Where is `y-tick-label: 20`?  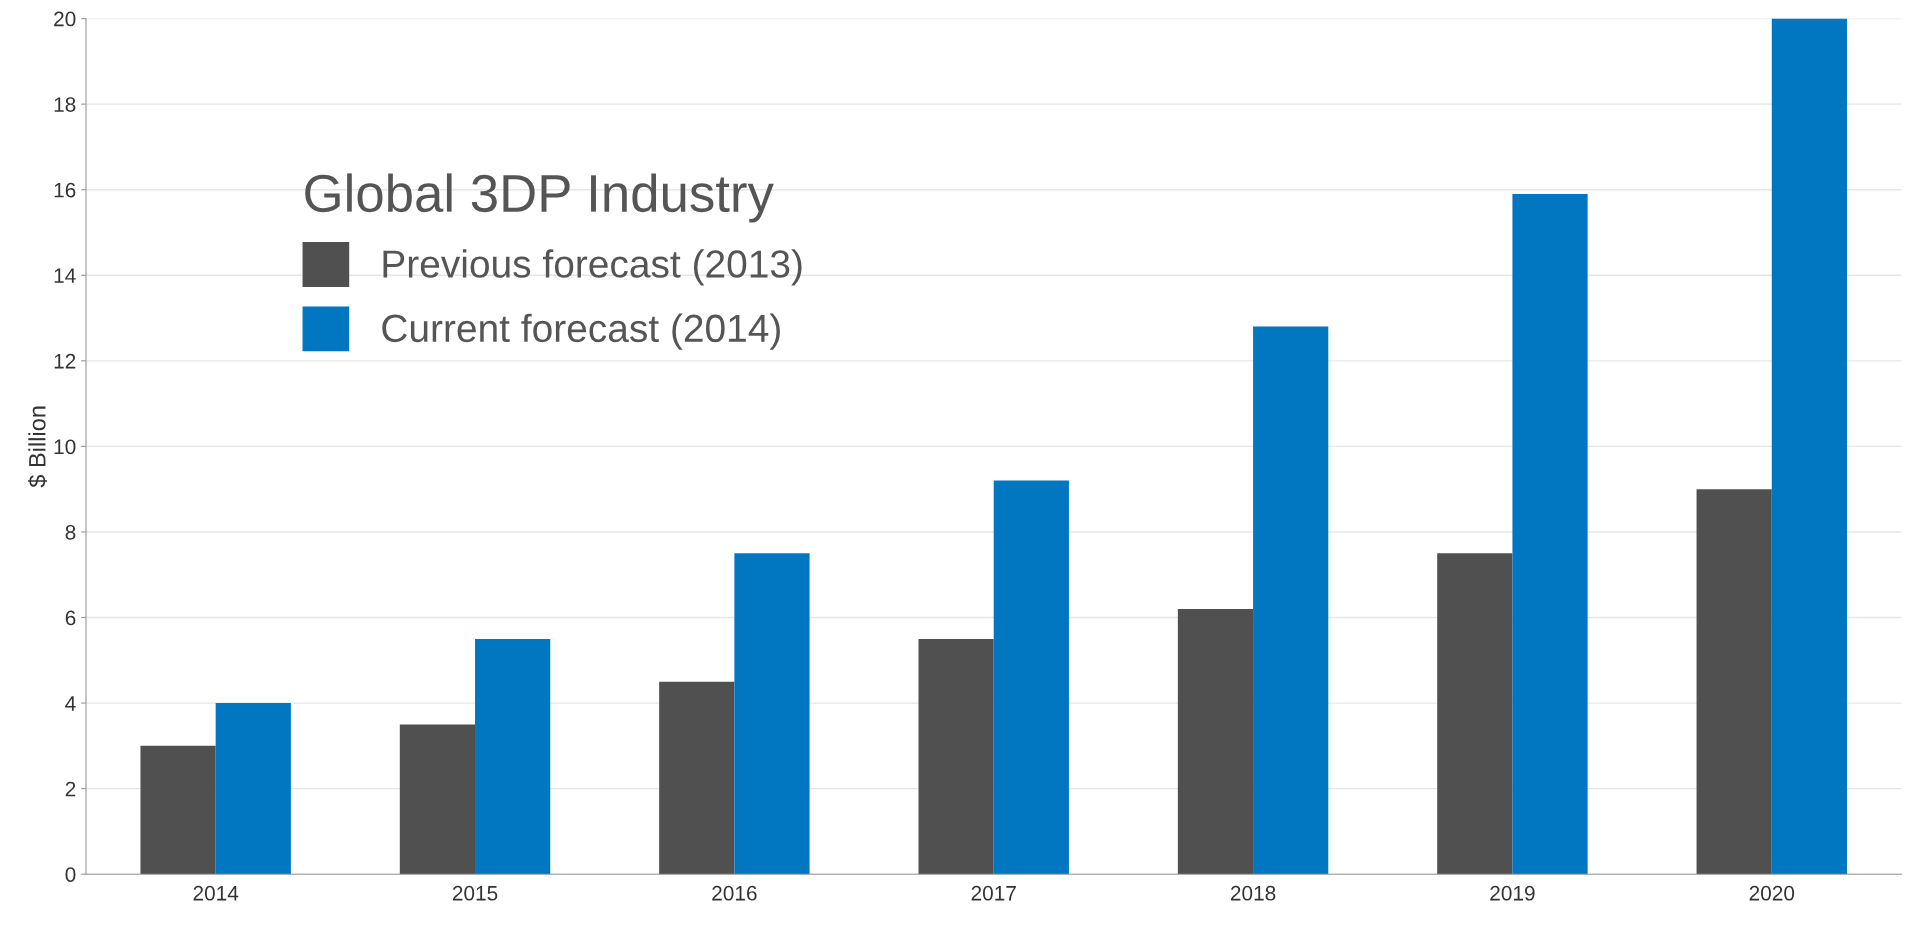
y-tick-label: 20 is located at coordinates (65, 19).